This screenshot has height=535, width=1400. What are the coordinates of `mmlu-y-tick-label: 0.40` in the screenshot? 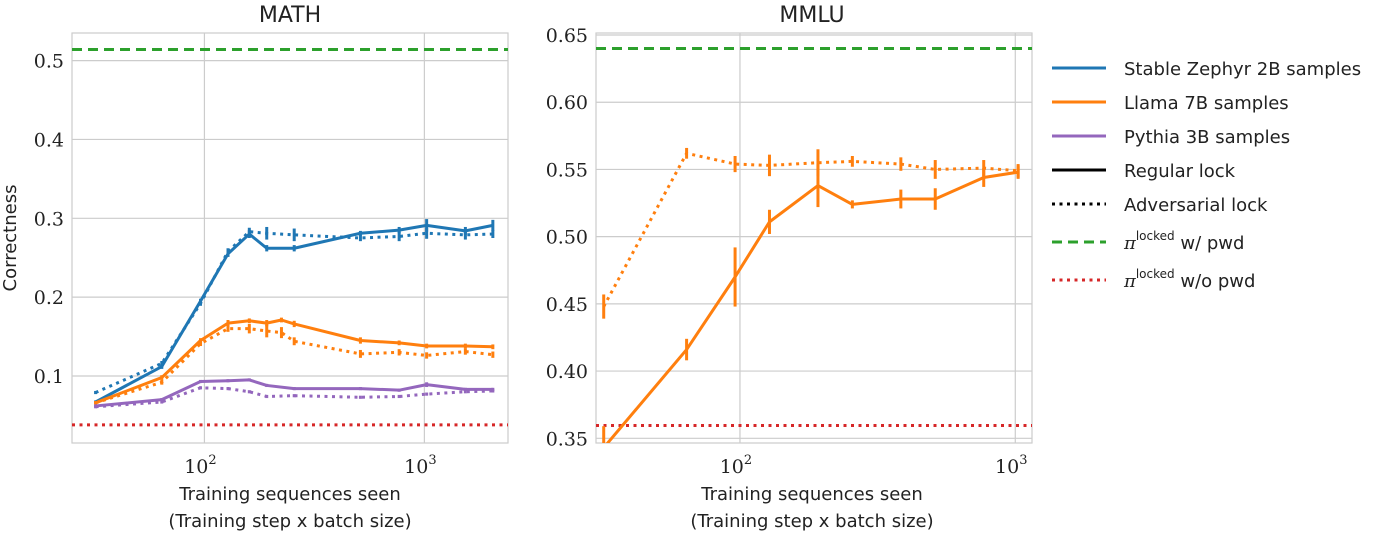 It's located at (567, 372).